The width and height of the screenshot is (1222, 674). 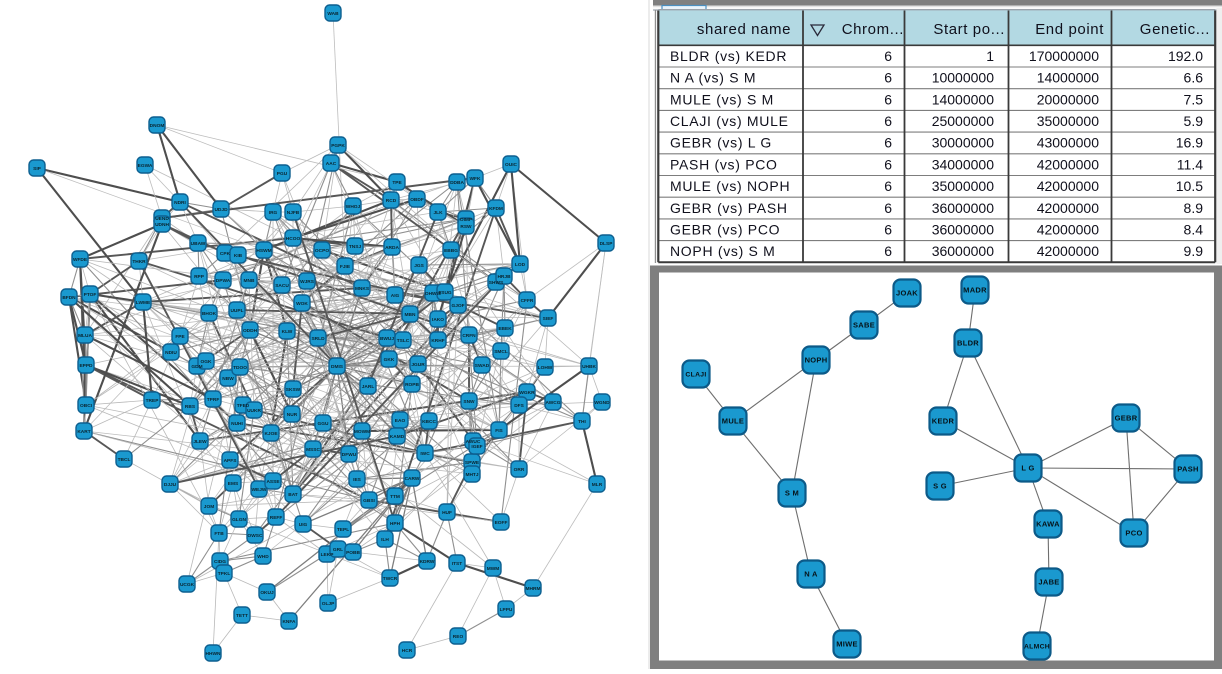 I want to click on svg-text: RPP, so click(x=199, y=277).